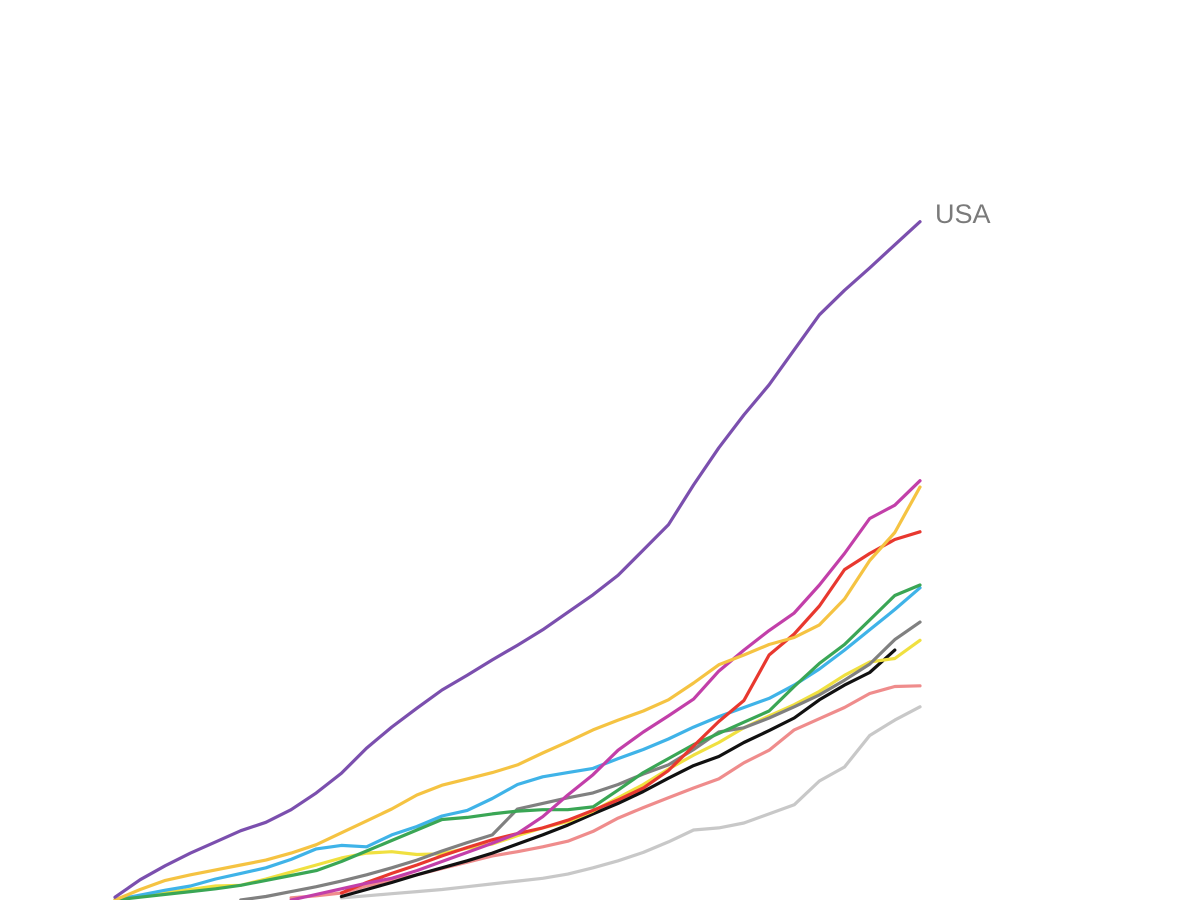 The image size is (1200, 900). What do you see at coordinates (963, 214) in the screenshot?
I see `series-label: USA` at bounding box center [963, 214].